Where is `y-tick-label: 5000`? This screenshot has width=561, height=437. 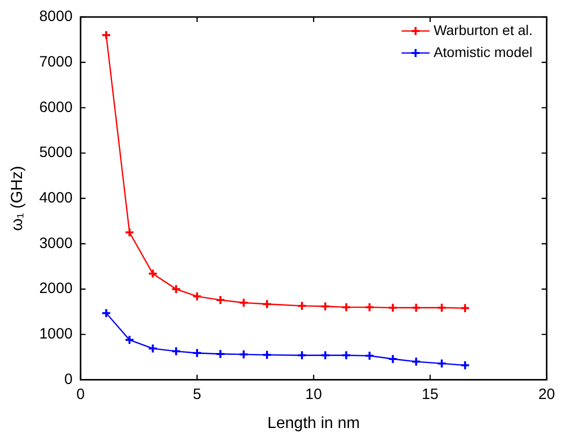 y-tick-label: 5000 is located at coordinates (56, 153).